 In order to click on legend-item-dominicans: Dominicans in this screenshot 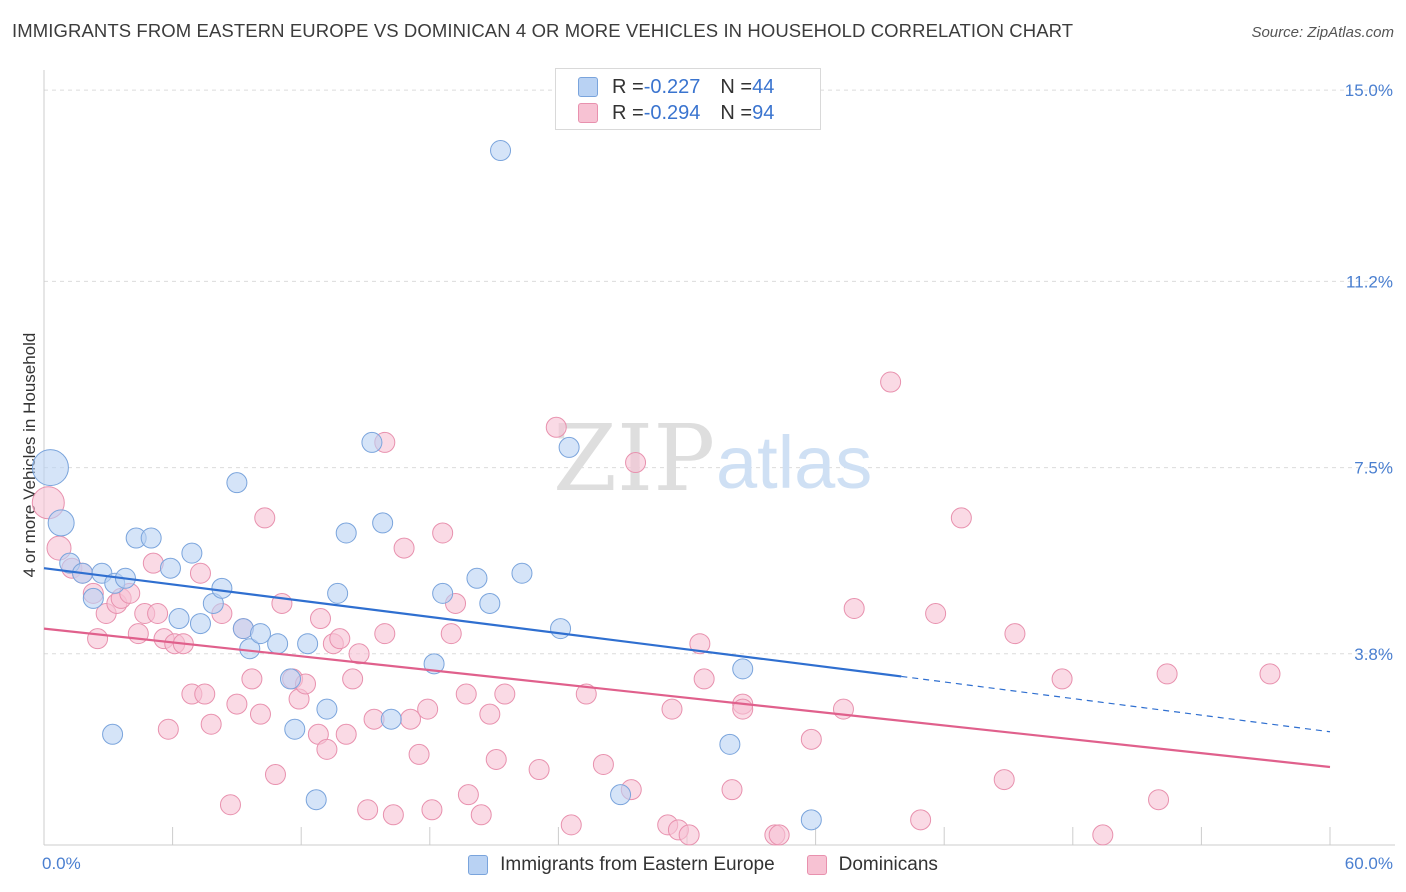, I will do `click(872, 865)`.